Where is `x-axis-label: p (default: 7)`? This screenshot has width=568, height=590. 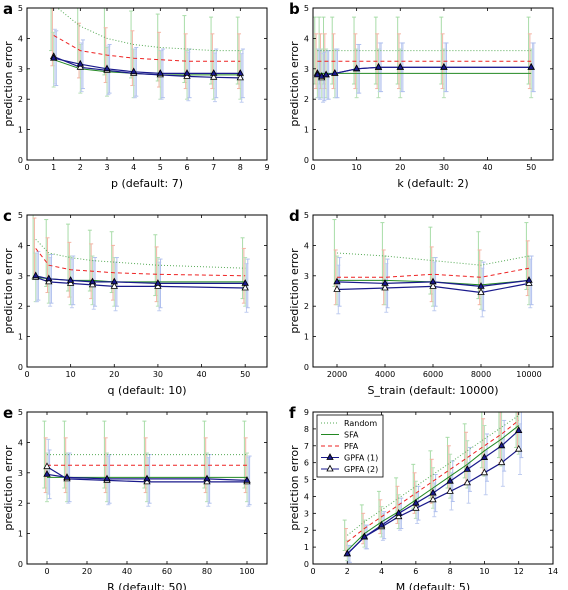
x-axis-label: p (default: 7) is located at coordinates (147, 183).